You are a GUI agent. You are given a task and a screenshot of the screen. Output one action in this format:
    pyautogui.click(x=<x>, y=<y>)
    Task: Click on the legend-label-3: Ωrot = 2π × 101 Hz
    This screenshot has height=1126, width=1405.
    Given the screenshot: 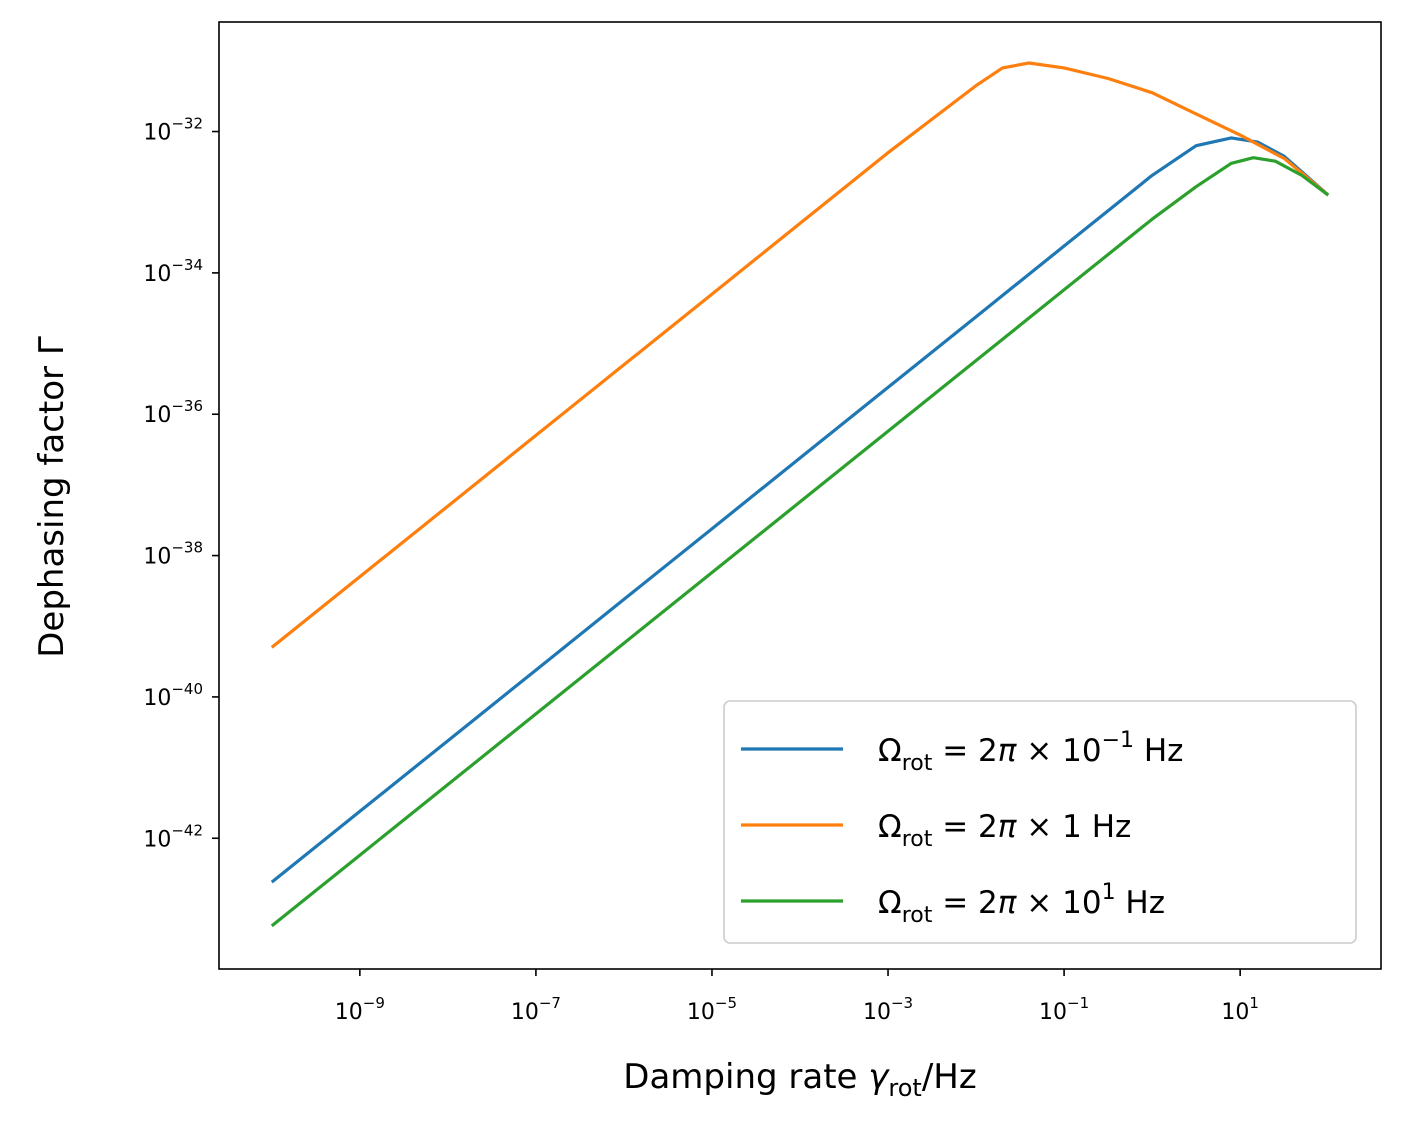 What is the action you would take?
    pyautogui.click(x=1021, y=904)
    